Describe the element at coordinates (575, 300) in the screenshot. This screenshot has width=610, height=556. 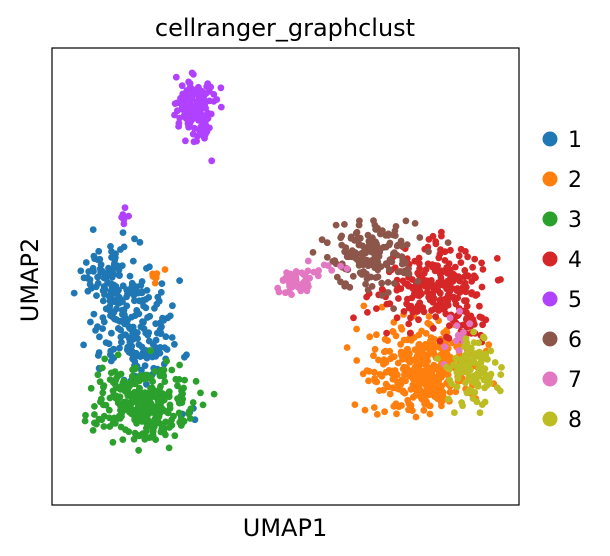
I see `legend-label: 5` at that location.